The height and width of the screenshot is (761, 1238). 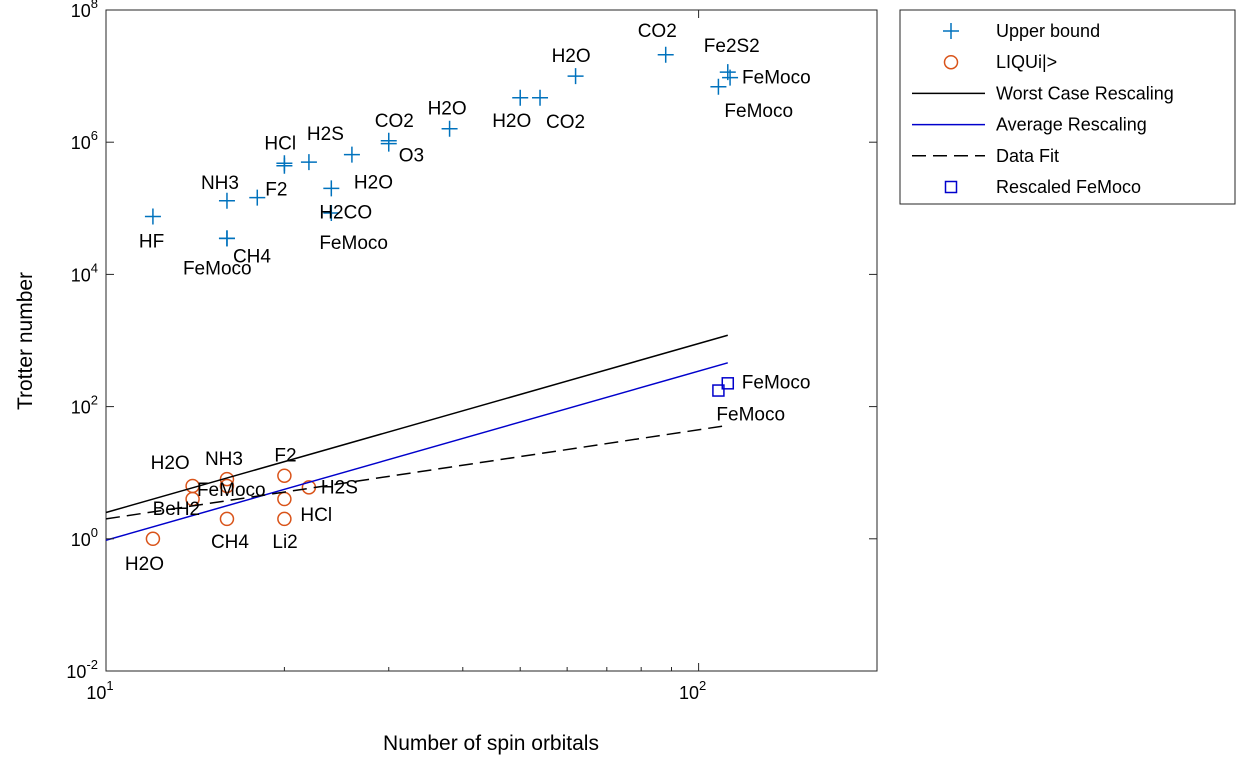 I want to click on y-tick-exp-3: 4, so click(x=94, y=267).